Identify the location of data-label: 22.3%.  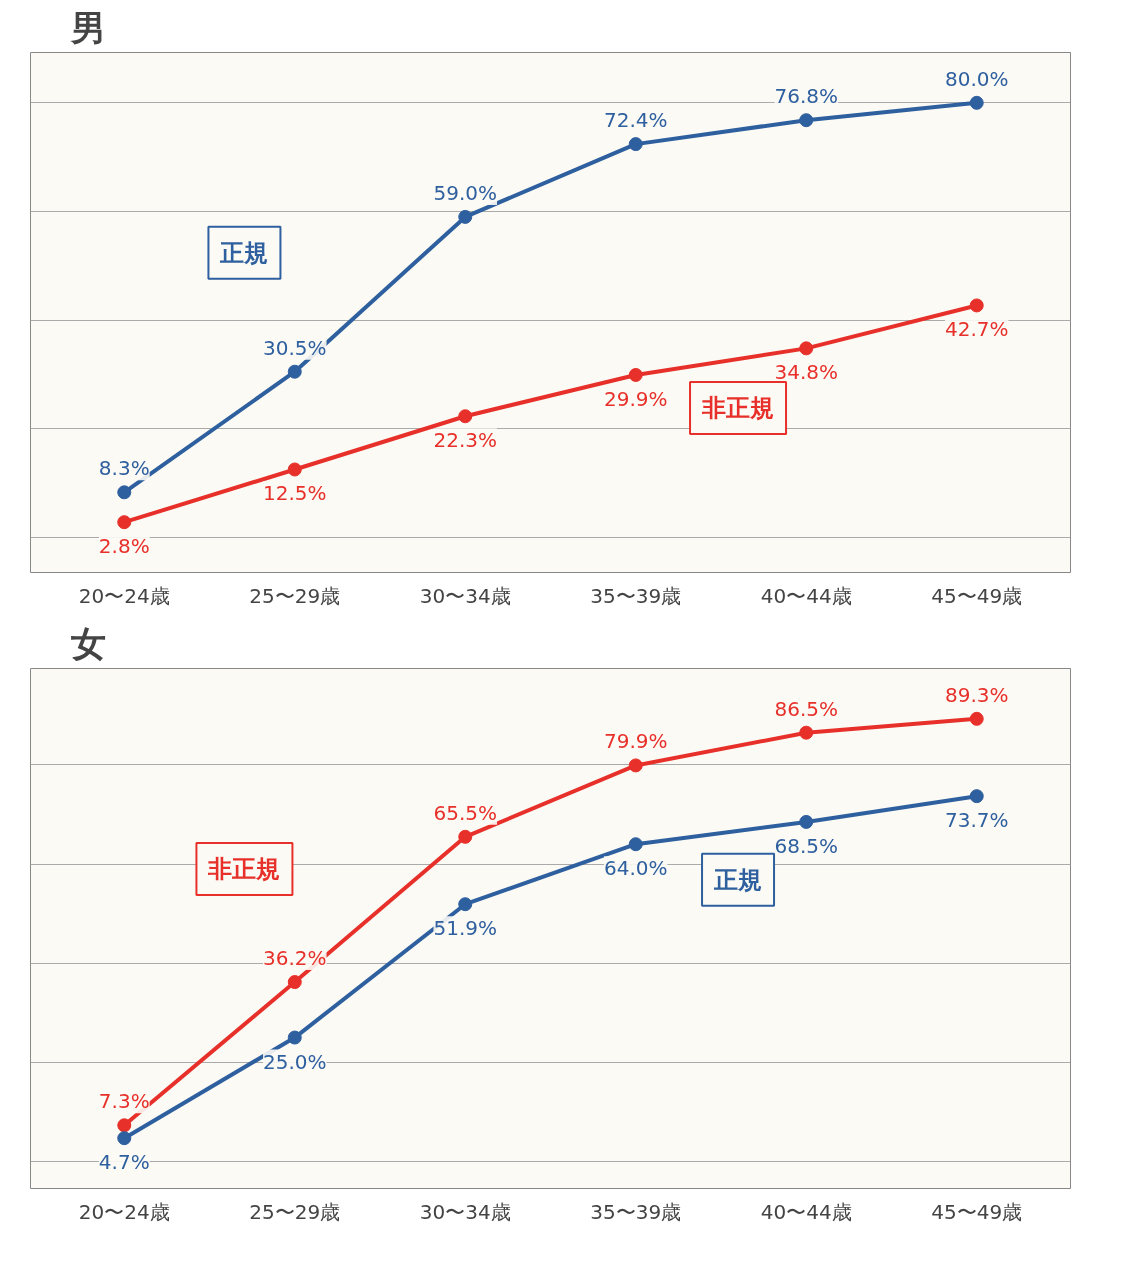
(465, 440).